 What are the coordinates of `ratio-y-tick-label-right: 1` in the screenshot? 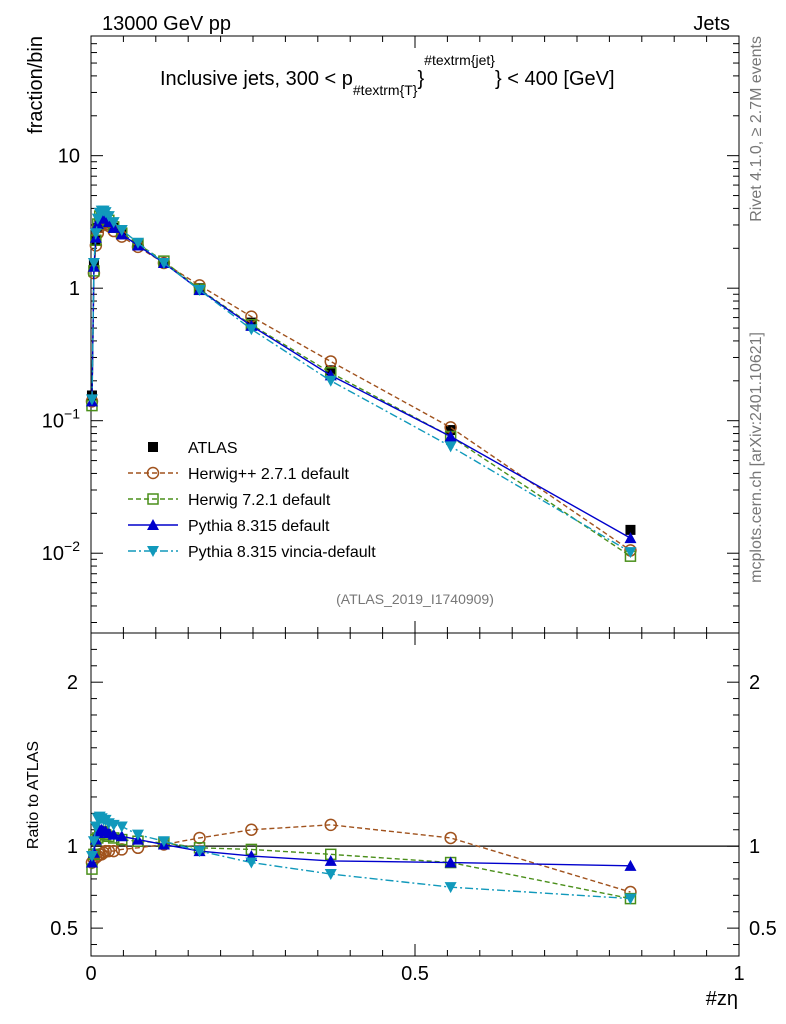 It's located at (754, 847).